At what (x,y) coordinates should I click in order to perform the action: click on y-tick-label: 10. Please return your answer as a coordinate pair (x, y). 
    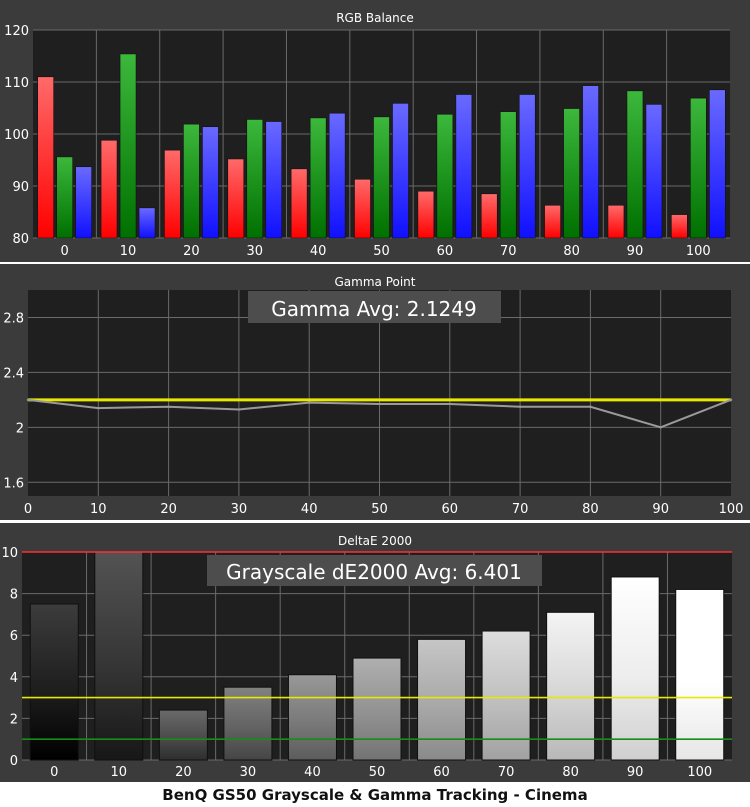
    Looking at the image, I should click on (9, 553).